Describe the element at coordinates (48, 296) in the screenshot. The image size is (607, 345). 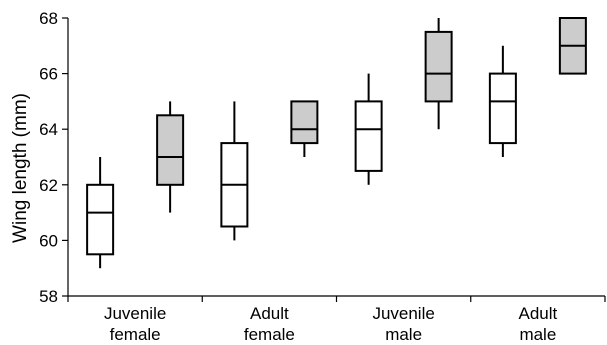
I see `y-tick-label: 58` at that location.